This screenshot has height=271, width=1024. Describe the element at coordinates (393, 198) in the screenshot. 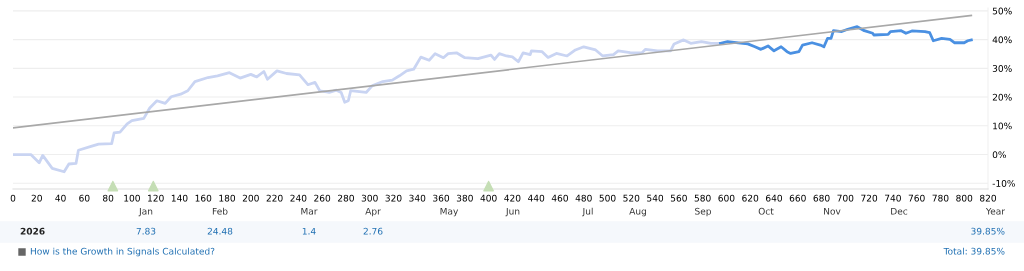

I see `x-tick-label: 320` at that location.